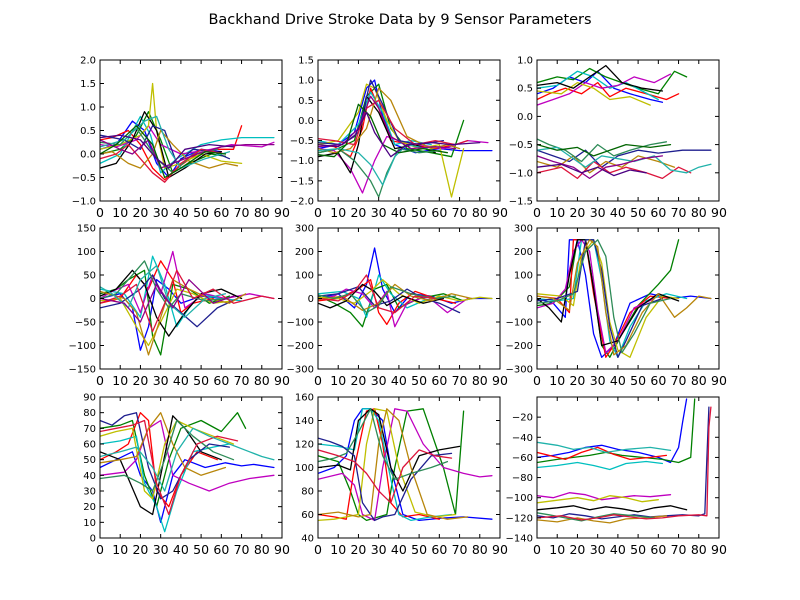 The width and height of the screenshot is (800, 600). I want to click on subplot-7: 0 10 20 30 40 50 60 70 80 90 0 10 20 30 40 50 60 70 80 90, so click(186, 475).